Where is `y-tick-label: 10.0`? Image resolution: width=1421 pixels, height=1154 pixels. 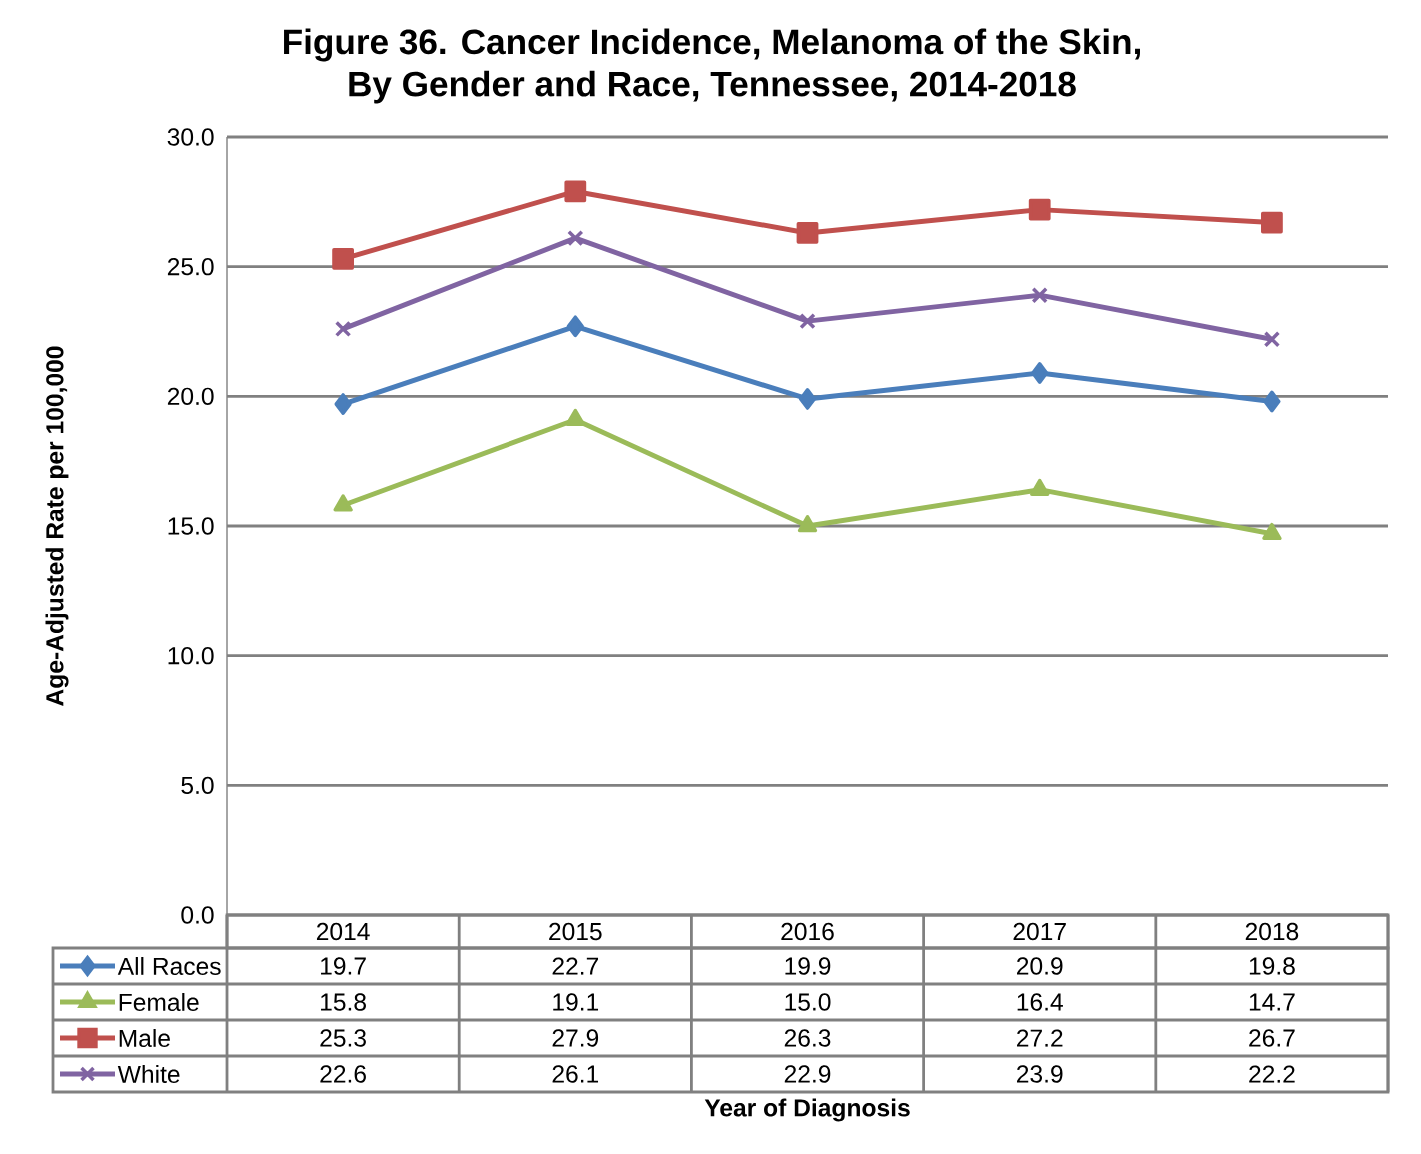
y-tick-label: 10.0 is located at coordinates (191, 656).